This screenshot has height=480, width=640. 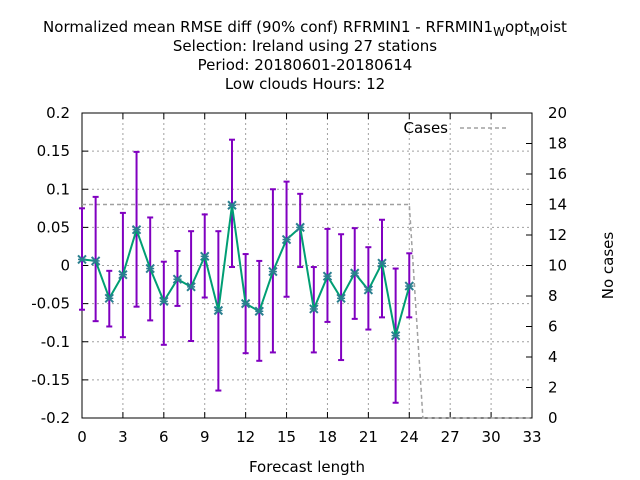 What do you see at coordinates (553, 327) in the screenshot?
I see `y2-tick-label: 6` at bounding box center [553, 327].